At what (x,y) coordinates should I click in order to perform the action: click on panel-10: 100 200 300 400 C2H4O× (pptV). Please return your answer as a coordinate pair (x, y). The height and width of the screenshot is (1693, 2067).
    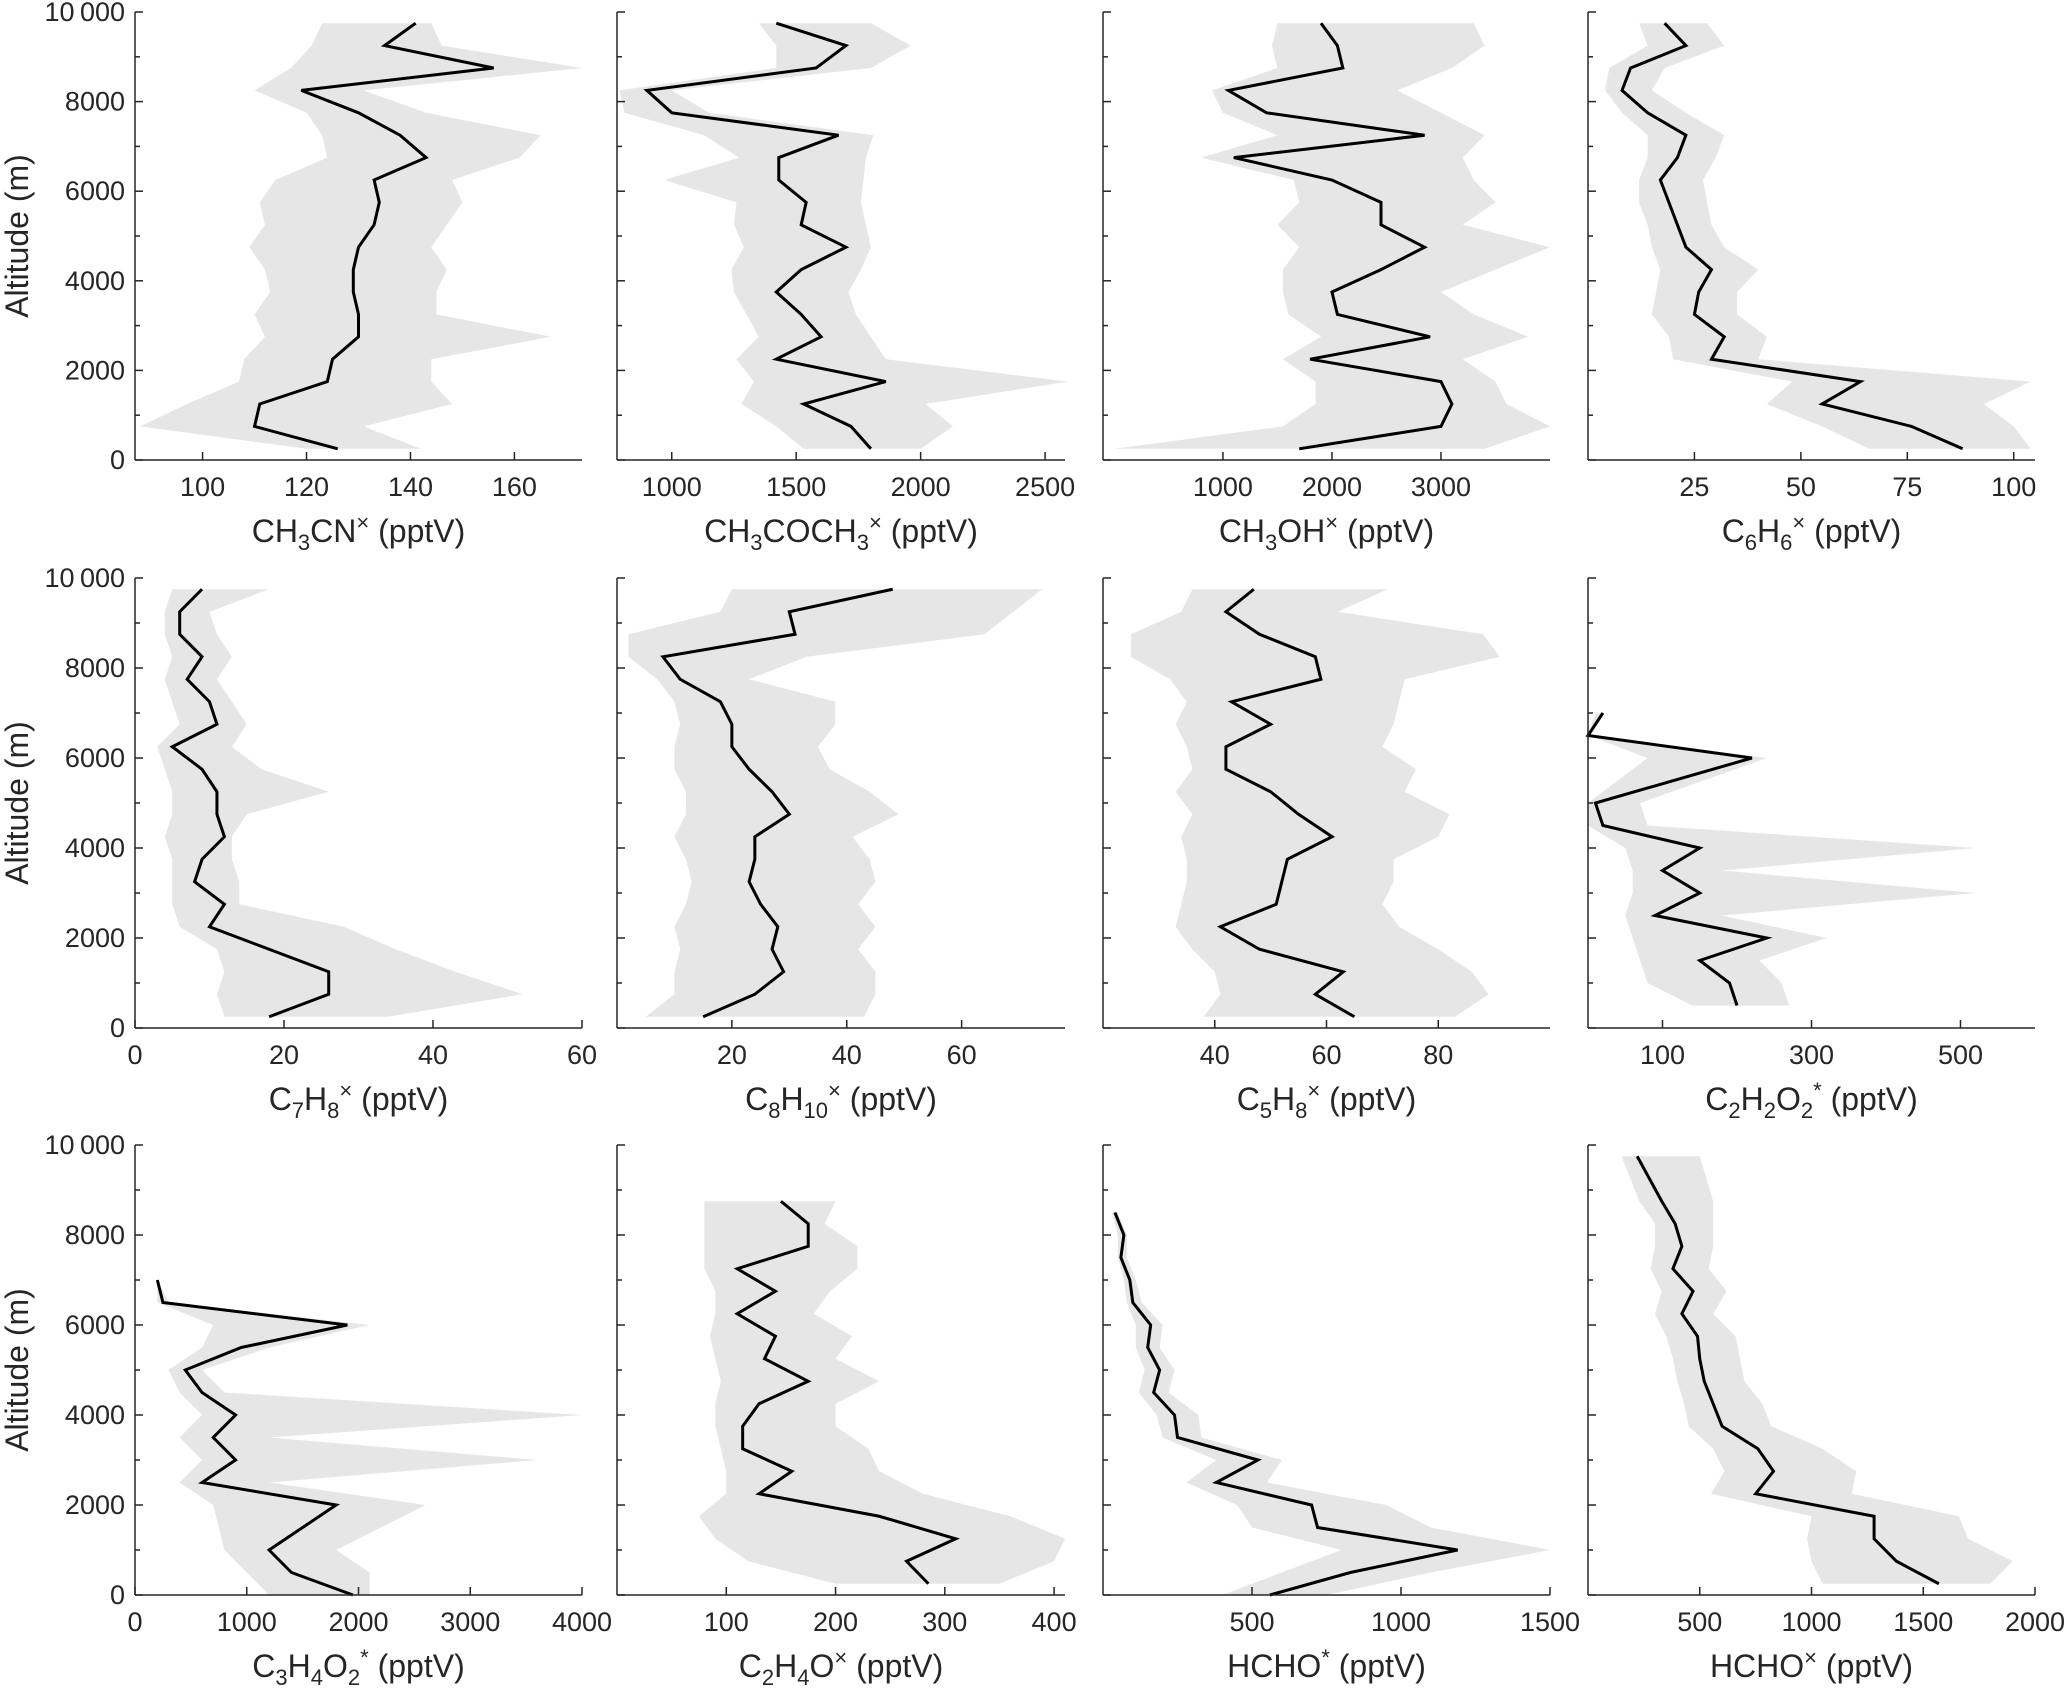
    Looking at the image, I should click on (846, 1417).